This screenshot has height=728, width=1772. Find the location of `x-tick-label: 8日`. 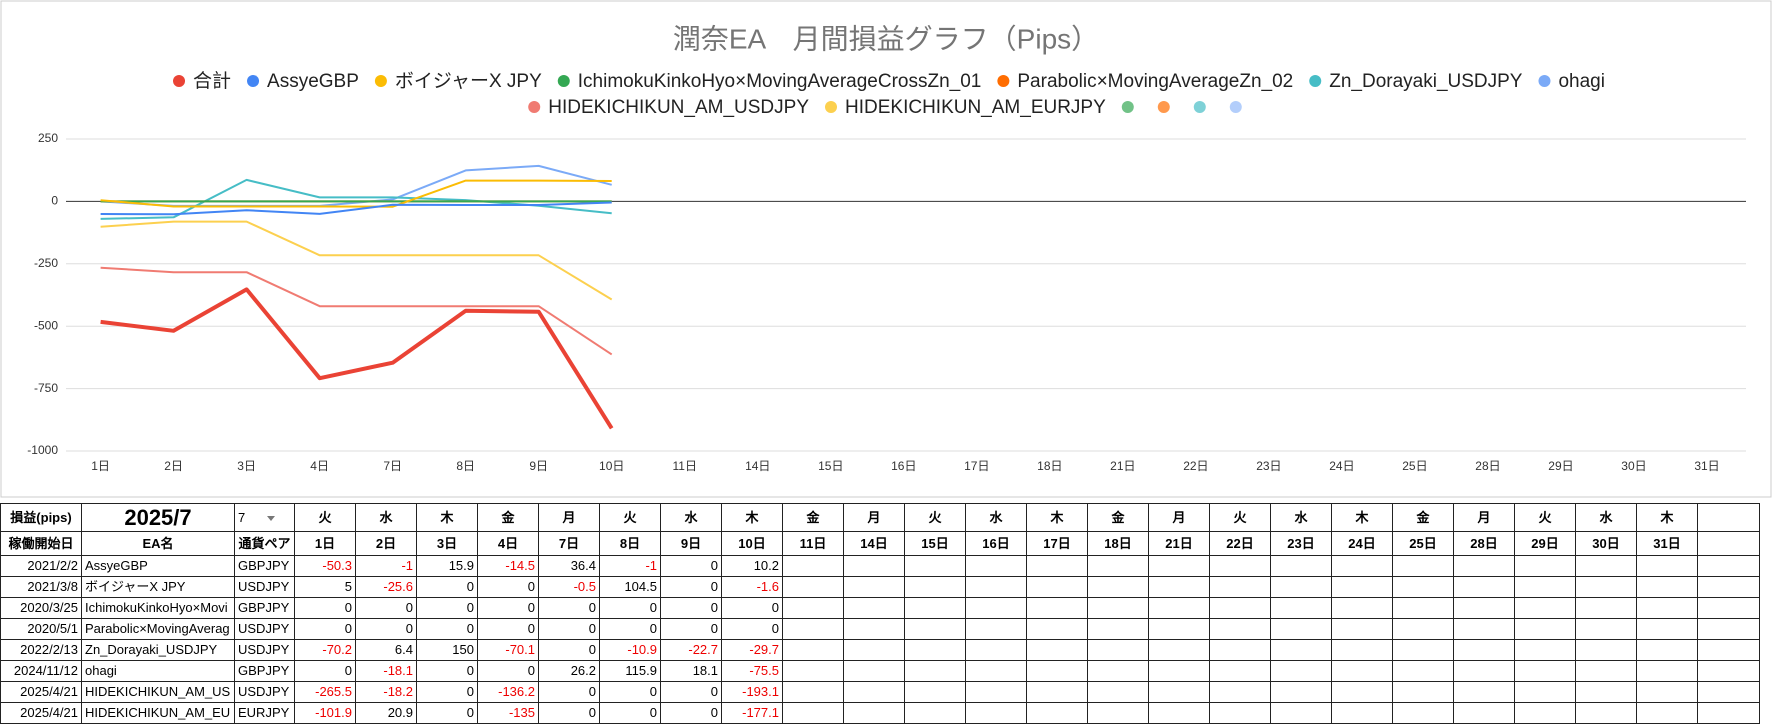

x-tick-label: 8日 is located at coordinates (465, 466).